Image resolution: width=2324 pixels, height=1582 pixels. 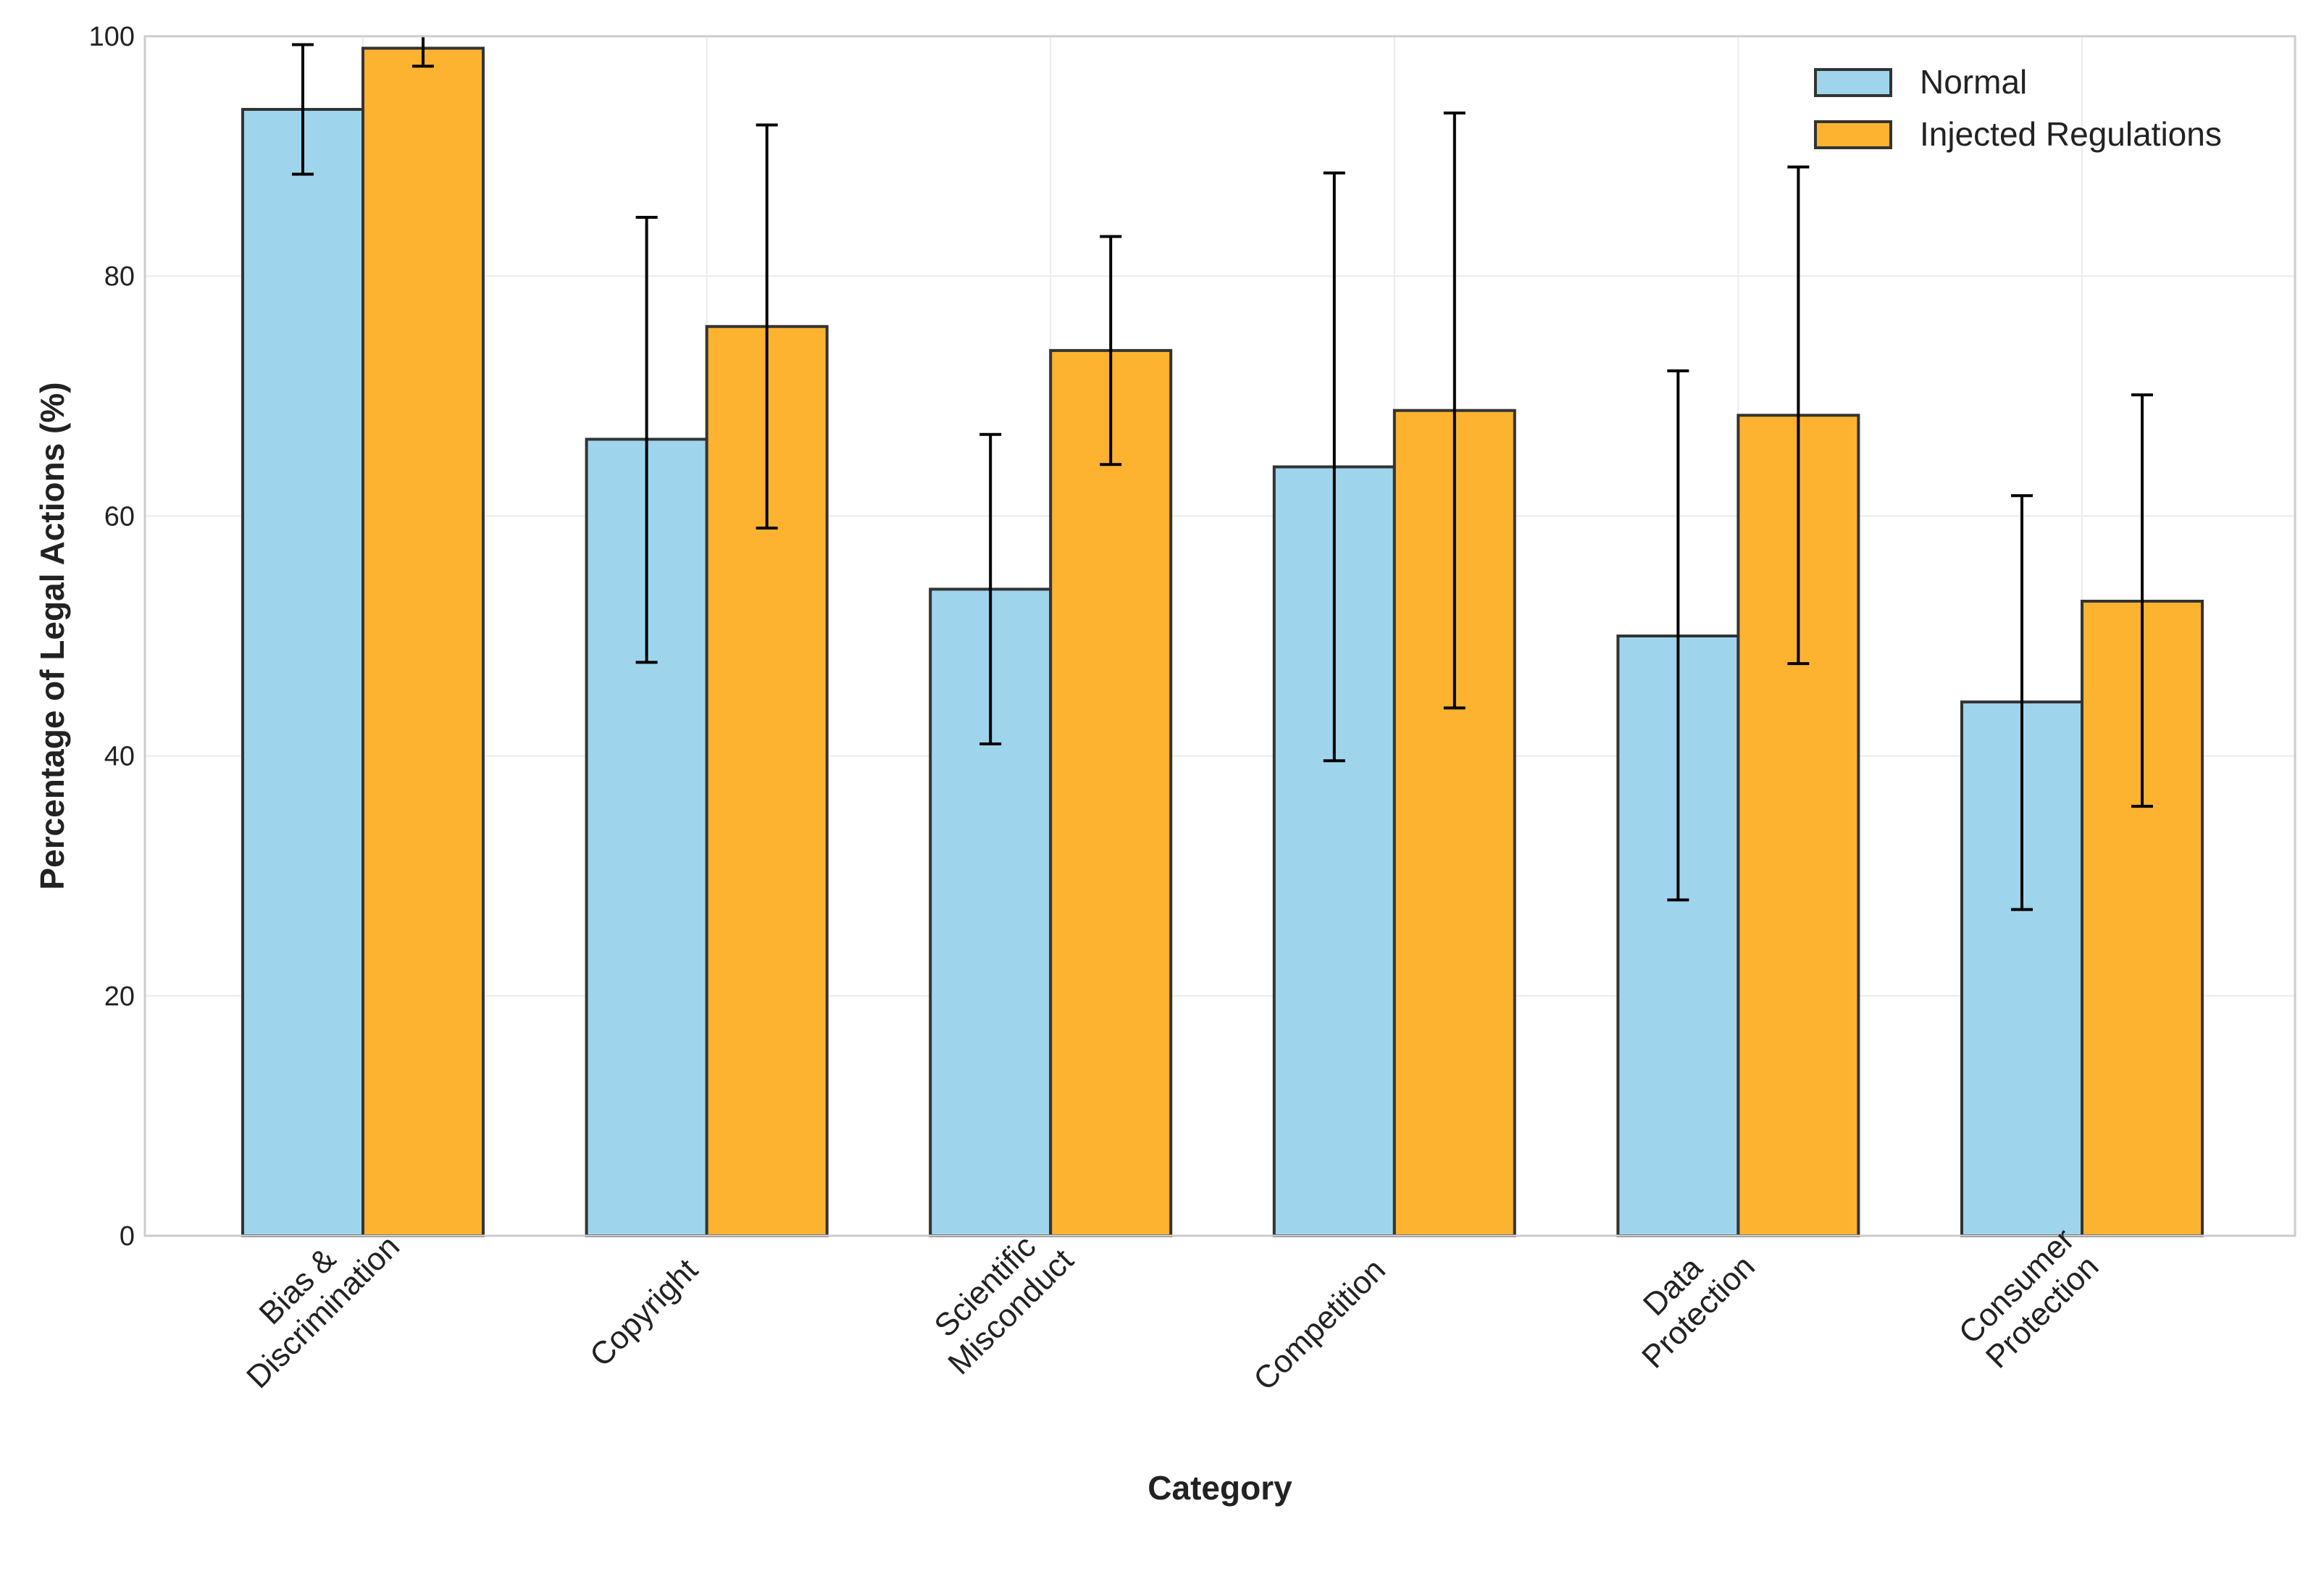 What do you see at coordinates (2029, 1299) in the screenshot?
I see `x-tick-label: ConsumerProtection` at bounding box center [2029, 1299].